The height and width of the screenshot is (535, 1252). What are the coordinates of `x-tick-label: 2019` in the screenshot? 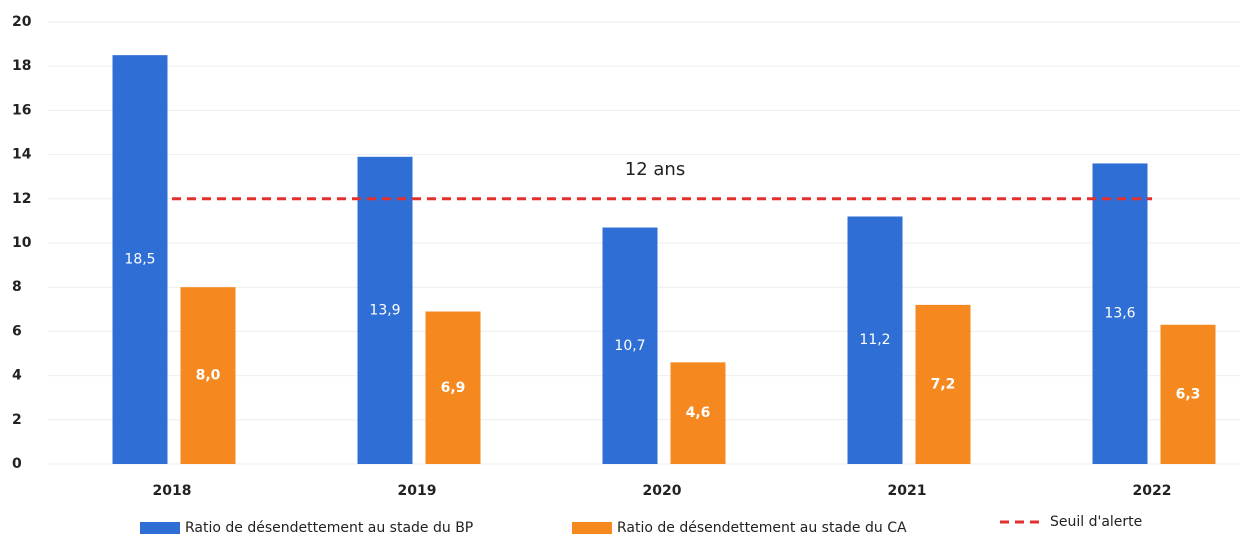 It's located at (417, 491).